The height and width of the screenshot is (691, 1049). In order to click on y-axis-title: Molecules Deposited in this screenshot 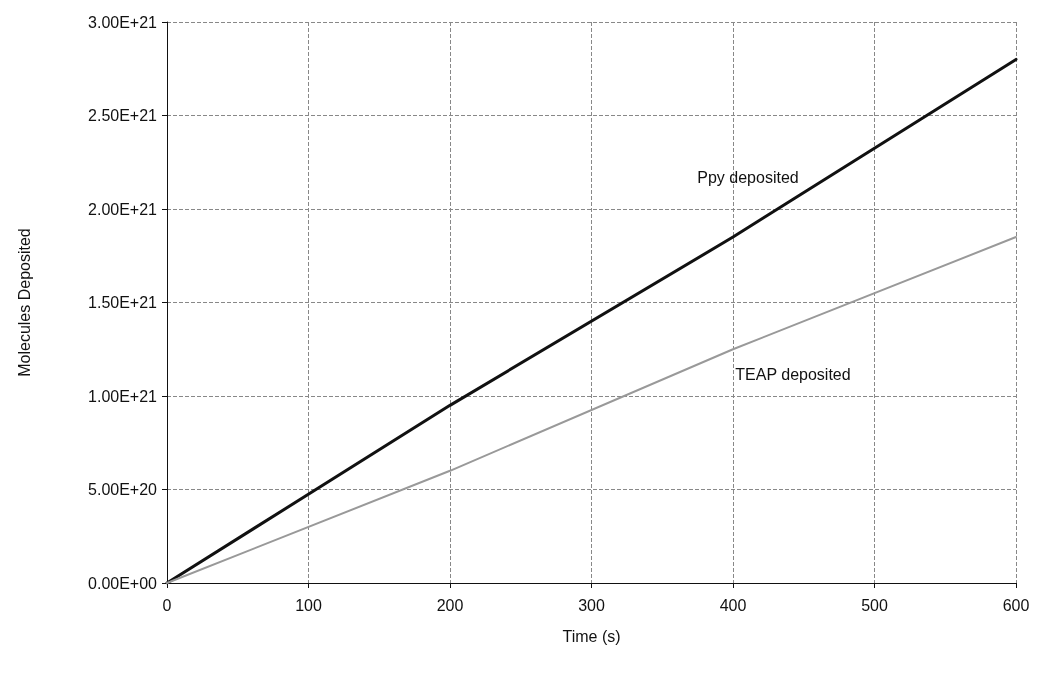, I will do `click(24, 302)`.